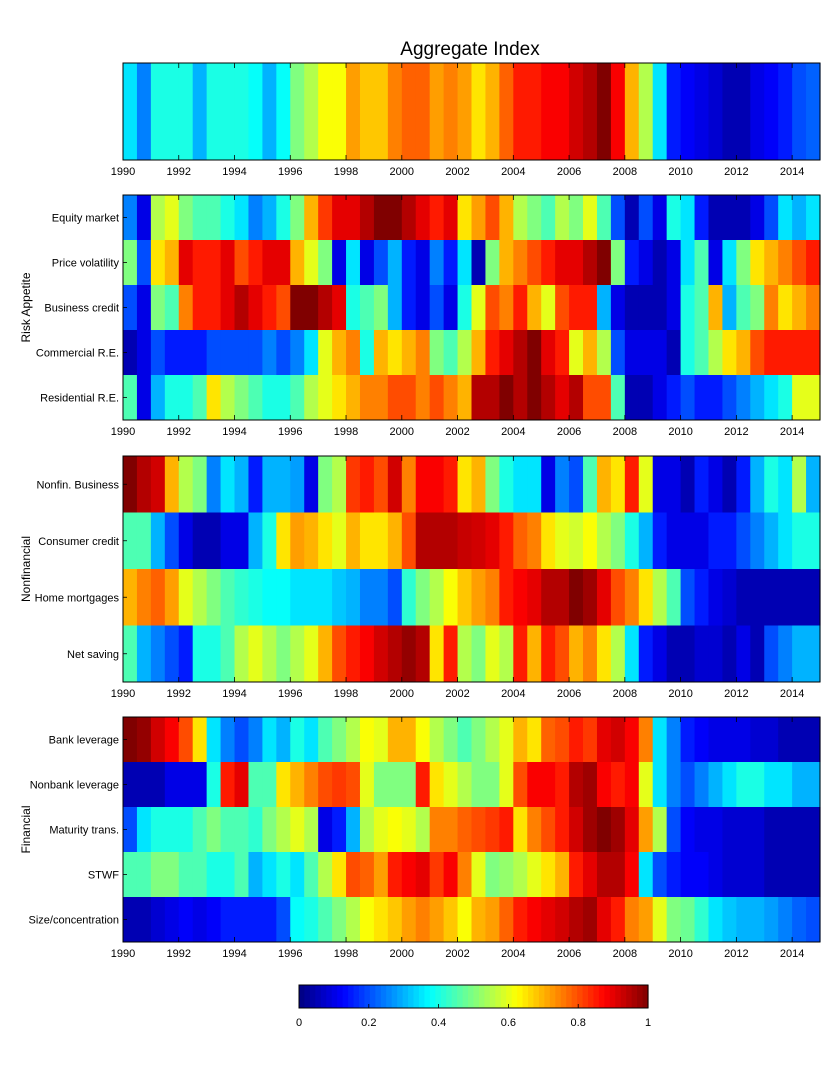  What do you see at coordinates (26, 569) in the screenshot?
I see `group-label: Nonfinancial` at bounding box center [26, 569].